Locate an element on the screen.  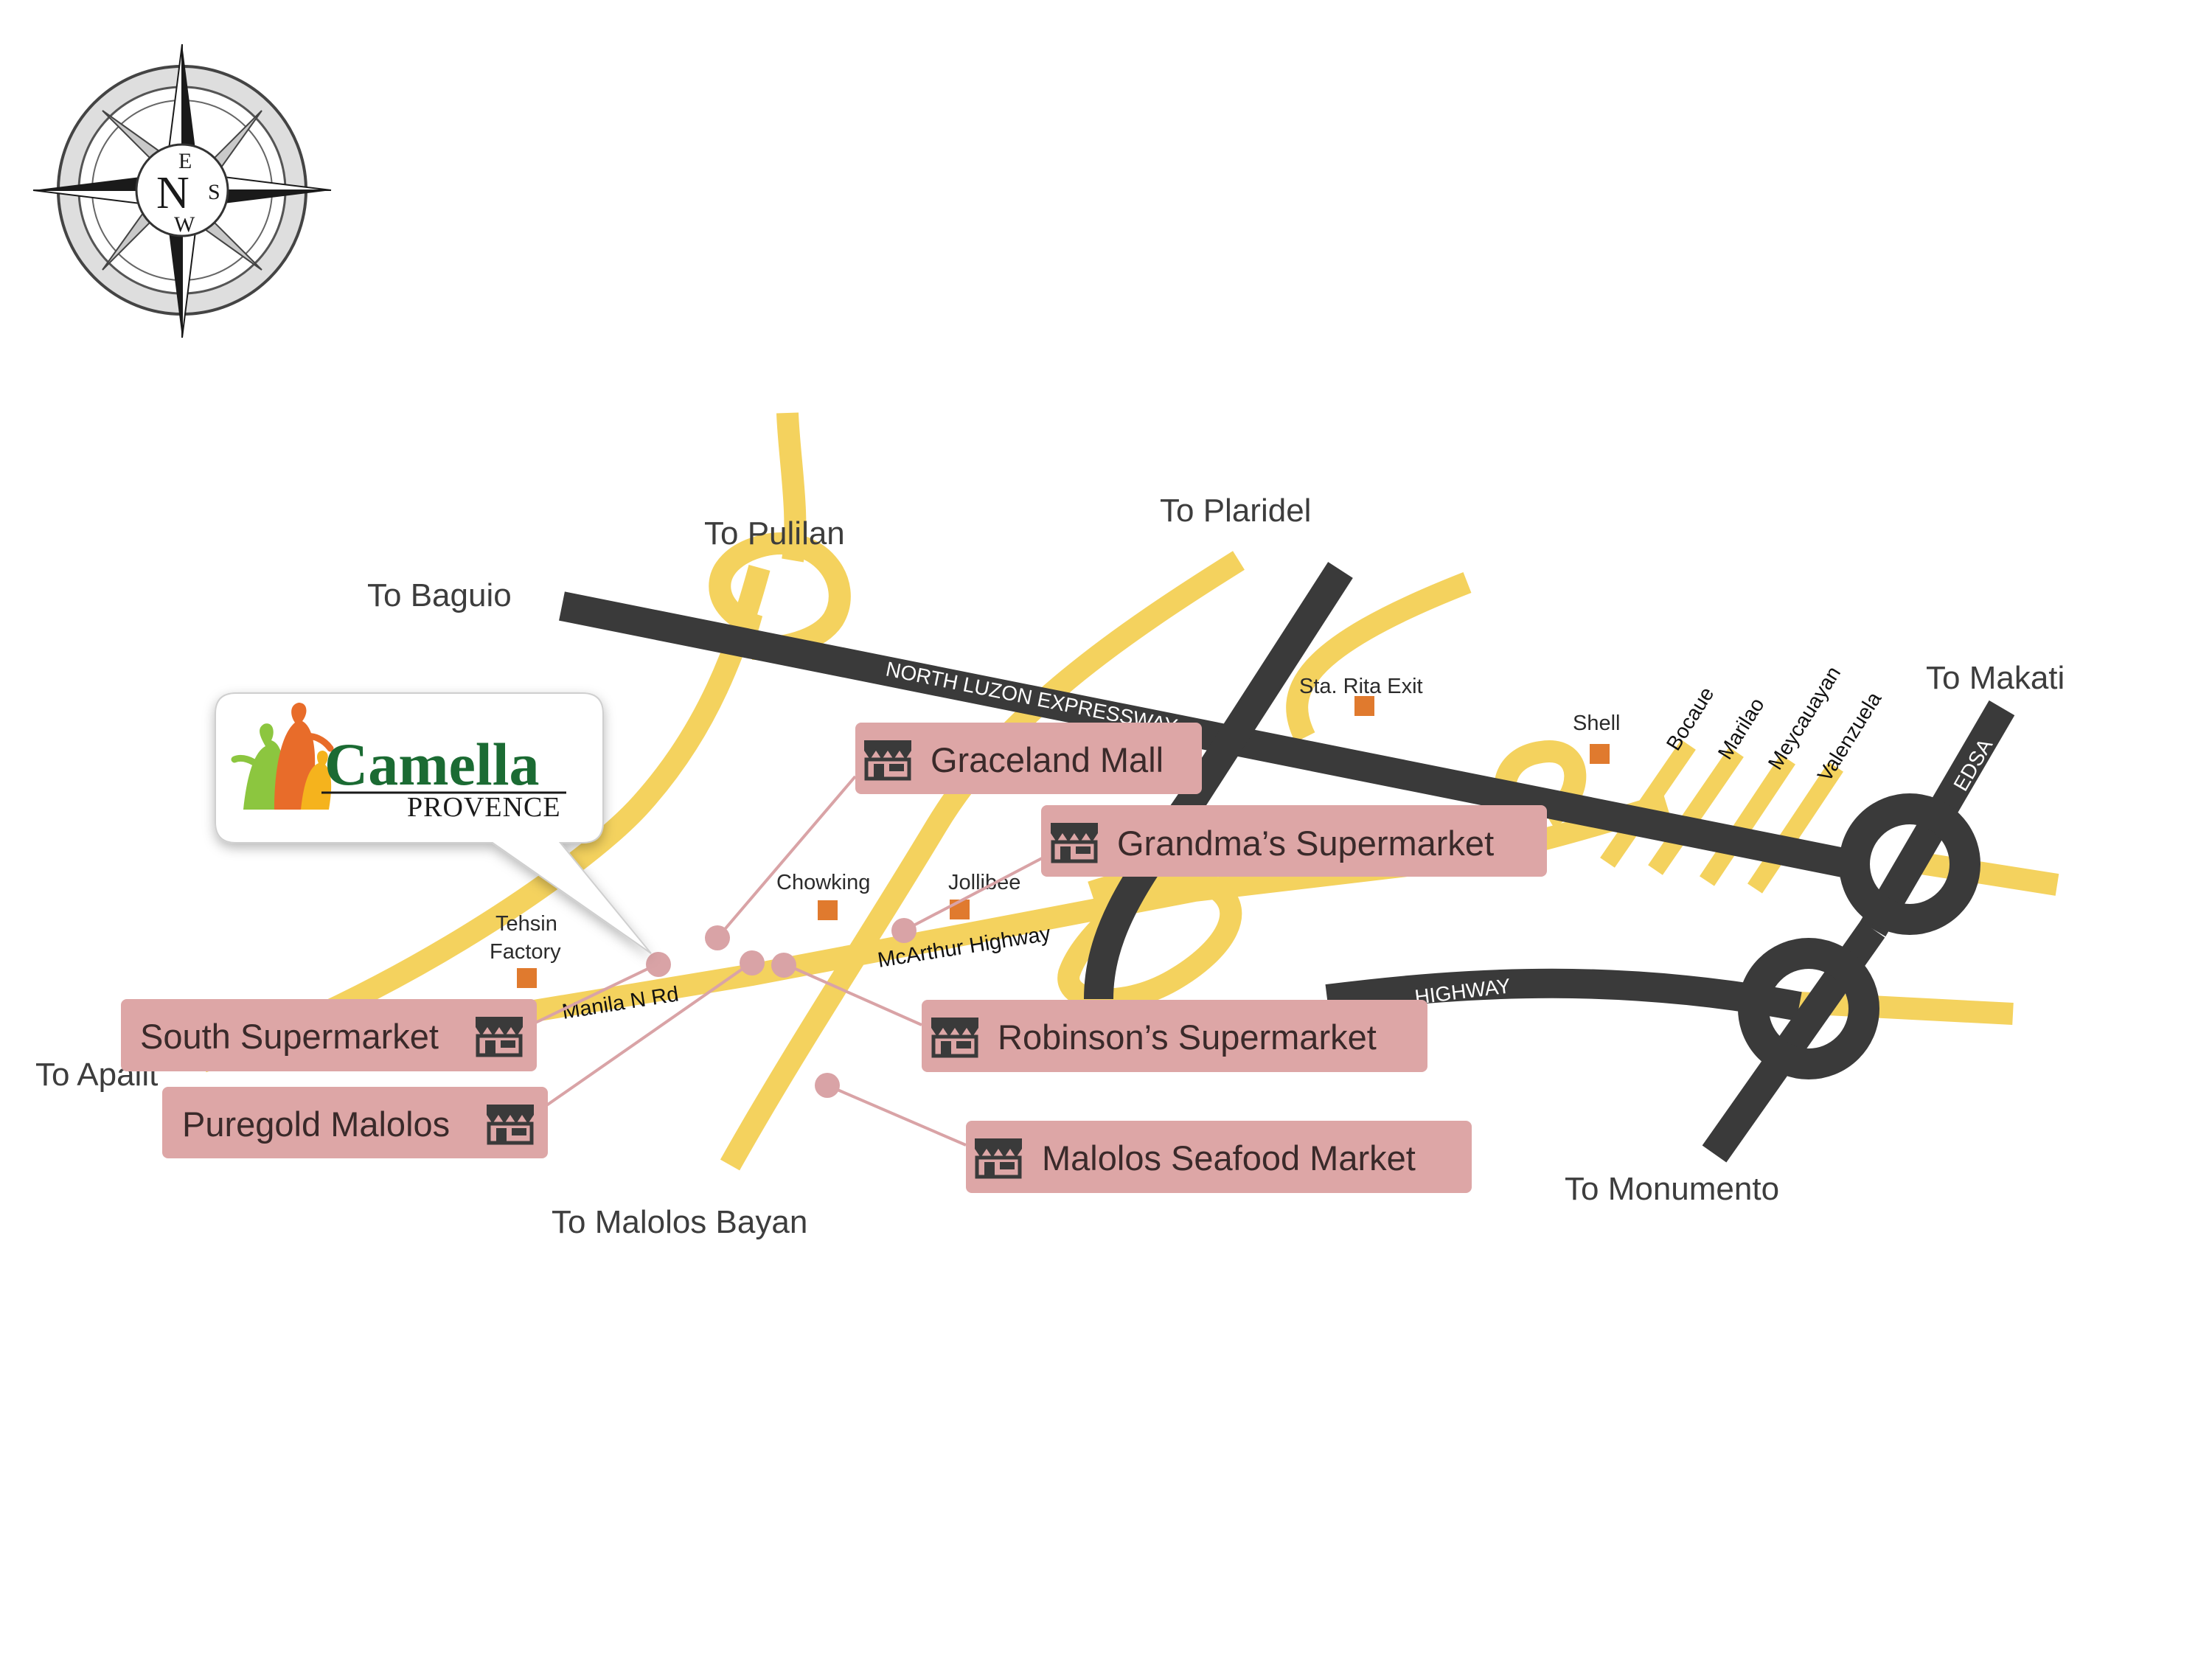
store-leaders is located at coordinates (787, 961).